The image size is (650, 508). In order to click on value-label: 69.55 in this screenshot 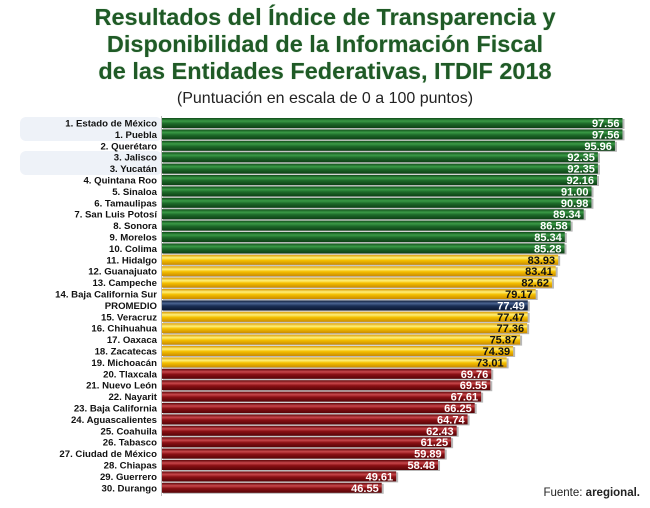, I will do `click(474, 386)`.